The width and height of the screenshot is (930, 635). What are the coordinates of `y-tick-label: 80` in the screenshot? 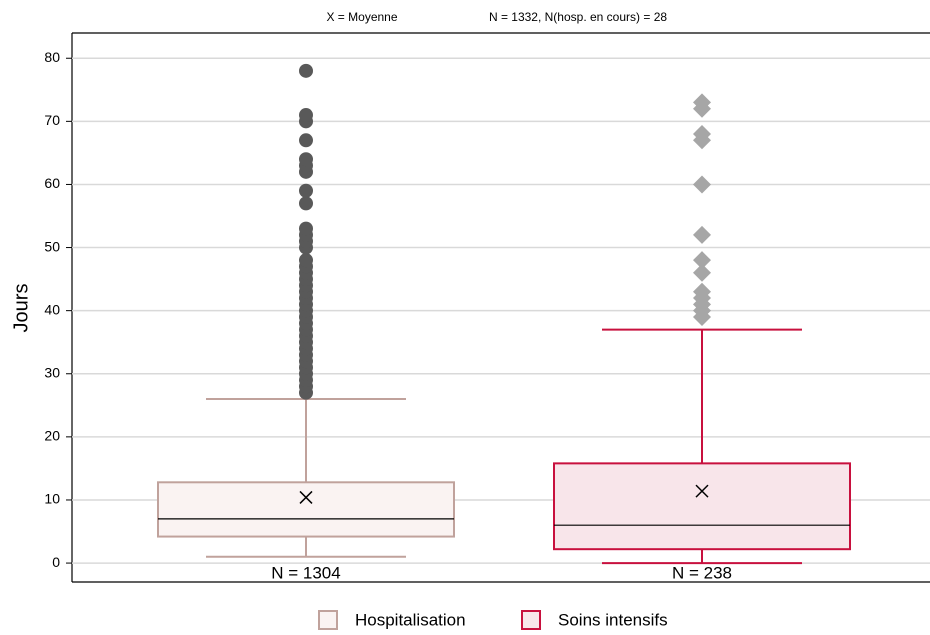 It's located at (52, 57).